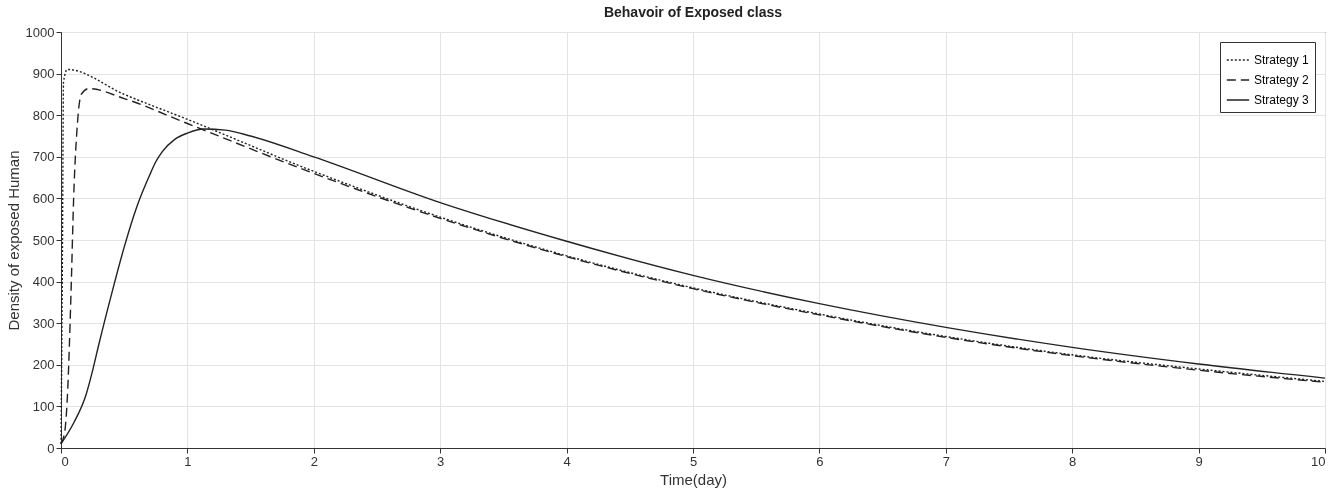 The width and height of the screenshot is (1336, 491). What do you see at coordinates (567, 461) in the screenshot?
I see `x-tick-label: 4` at bounding box center [567, 461].